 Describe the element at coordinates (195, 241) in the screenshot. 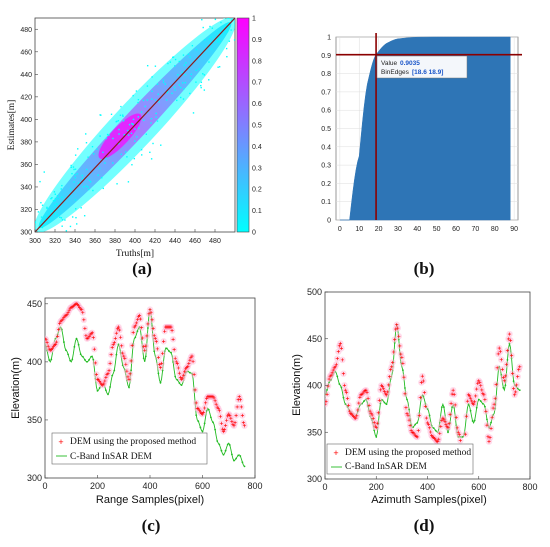

I see `x-tick-label-a: 460` at that location.